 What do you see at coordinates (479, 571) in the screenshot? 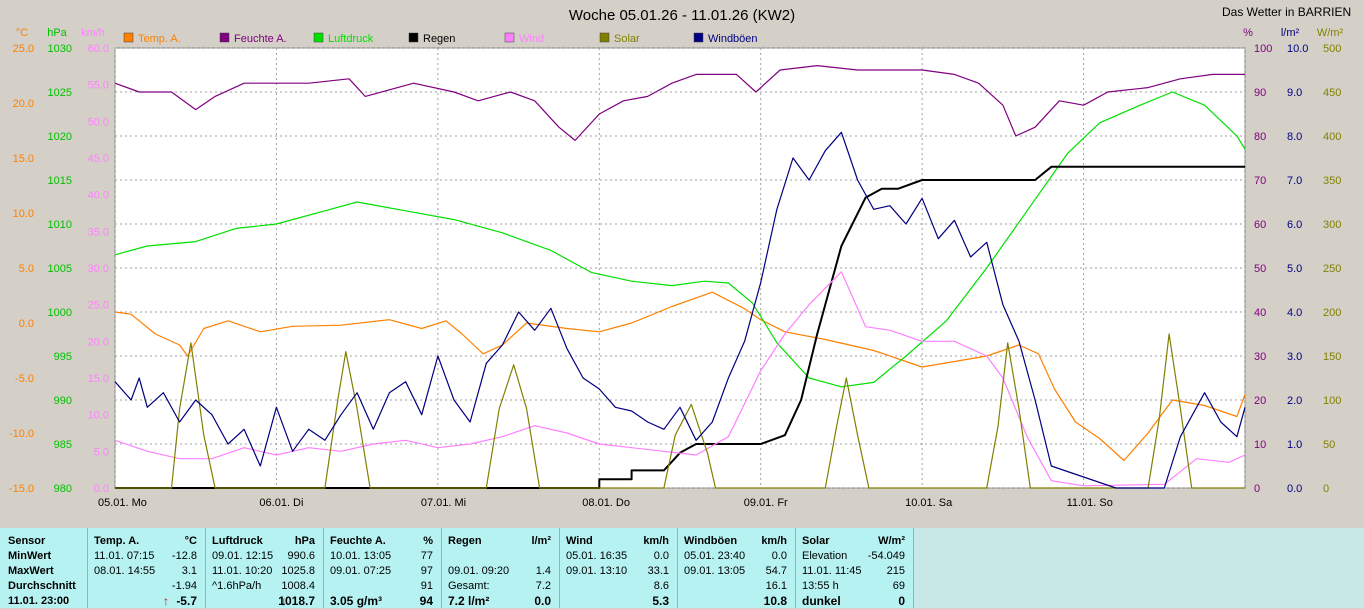
I see `stats-cell-label: 09.01. 09:20` at bounding box center [479, 571].